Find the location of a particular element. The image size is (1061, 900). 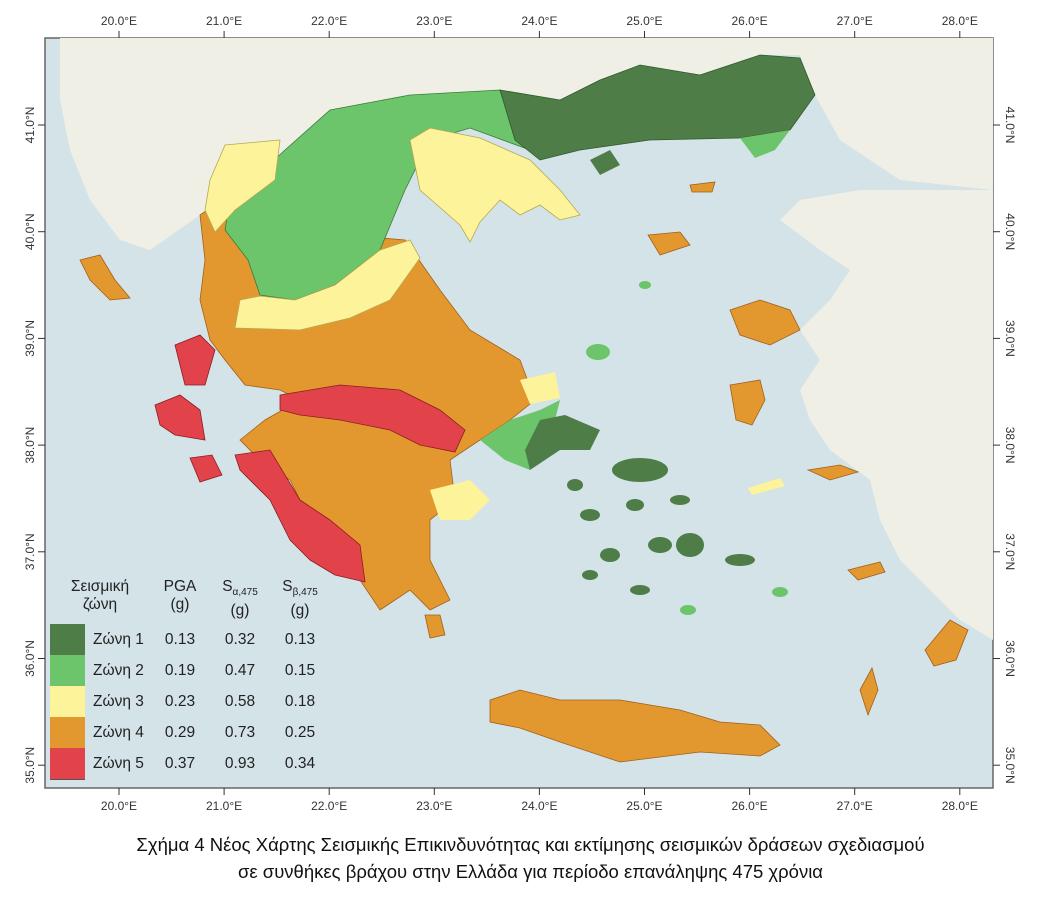

pga-value: 0.19 is located at coordinates (180, 671).